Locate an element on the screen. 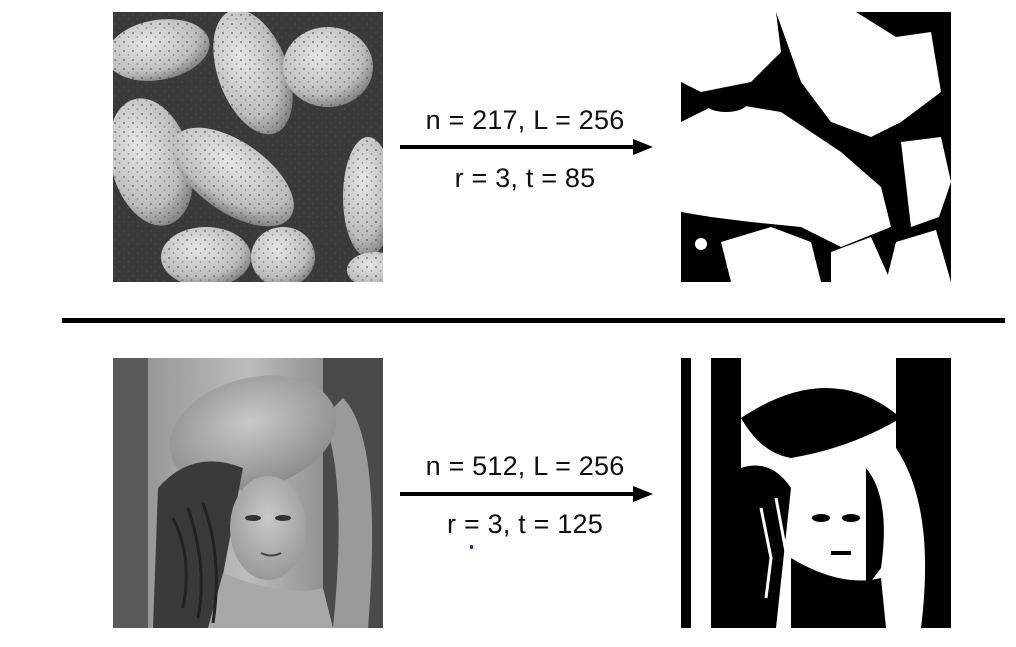 The image size is (1016, 647). top-params-line2: r = 3, t = 85 is located at coordinates (525, 178).